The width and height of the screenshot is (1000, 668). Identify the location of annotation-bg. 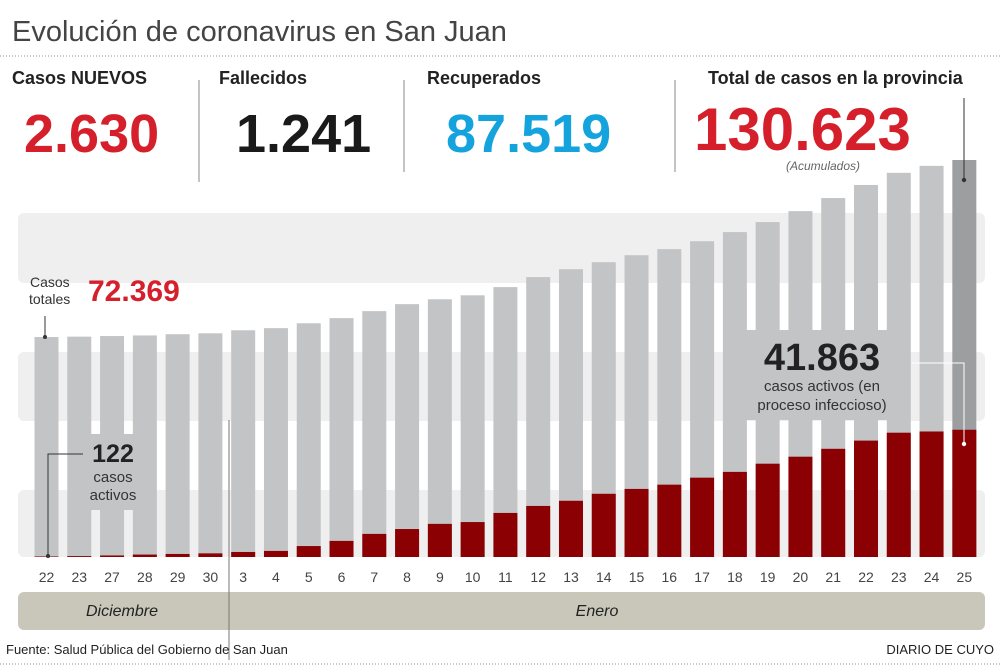
(825, 375).